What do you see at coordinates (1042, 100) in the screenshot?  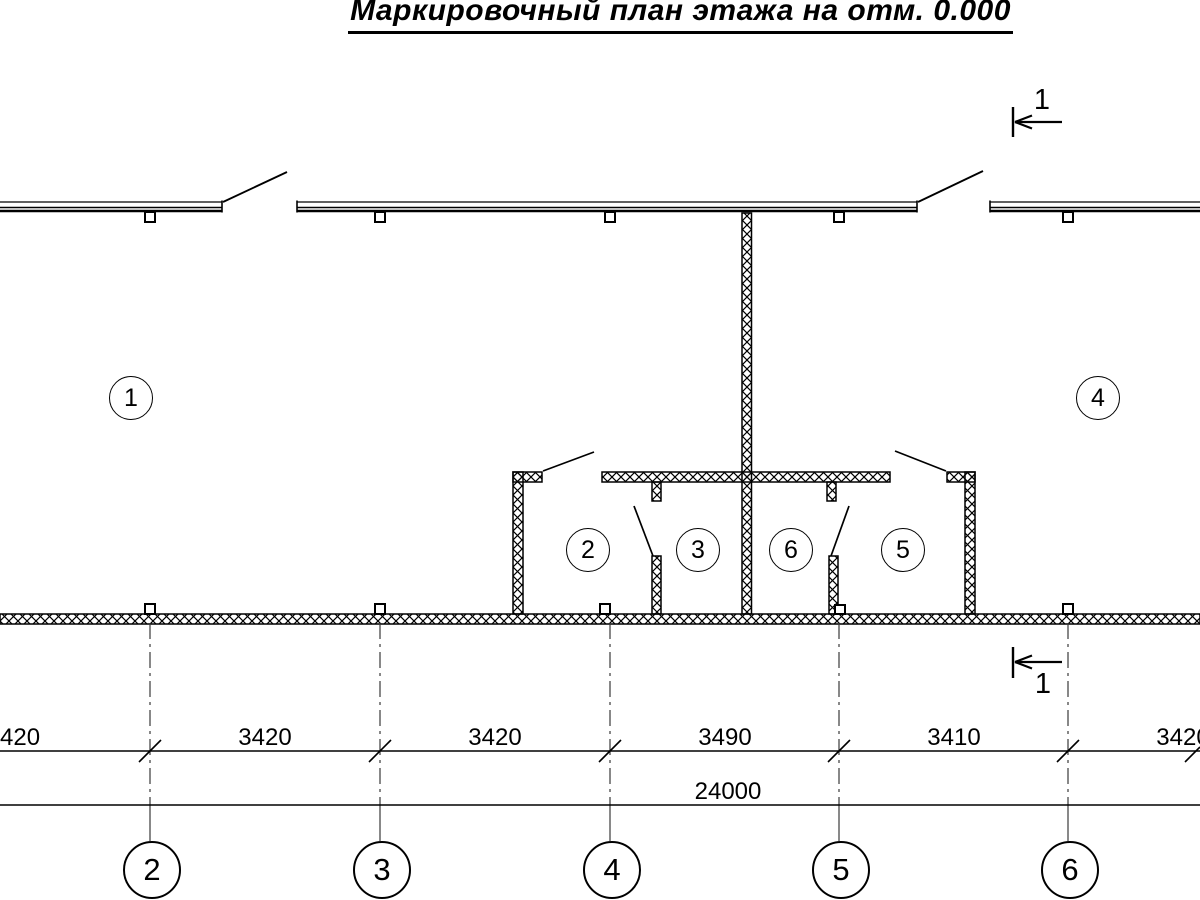 I see `section-label-top: 1` at bounding box center [1042, 100].